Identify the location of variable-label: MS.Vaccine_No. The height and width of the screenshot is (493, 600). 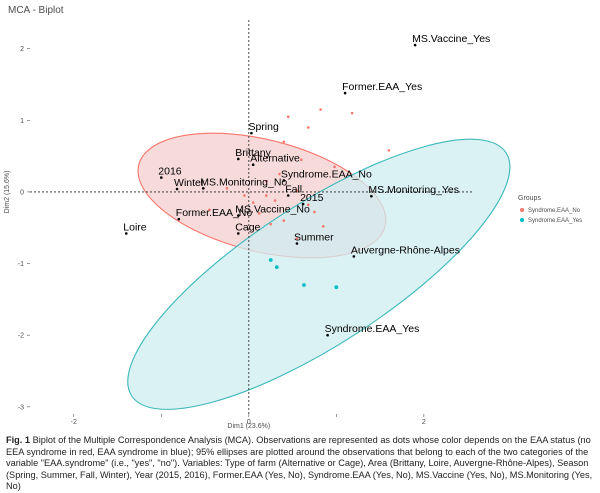
(272, 210).